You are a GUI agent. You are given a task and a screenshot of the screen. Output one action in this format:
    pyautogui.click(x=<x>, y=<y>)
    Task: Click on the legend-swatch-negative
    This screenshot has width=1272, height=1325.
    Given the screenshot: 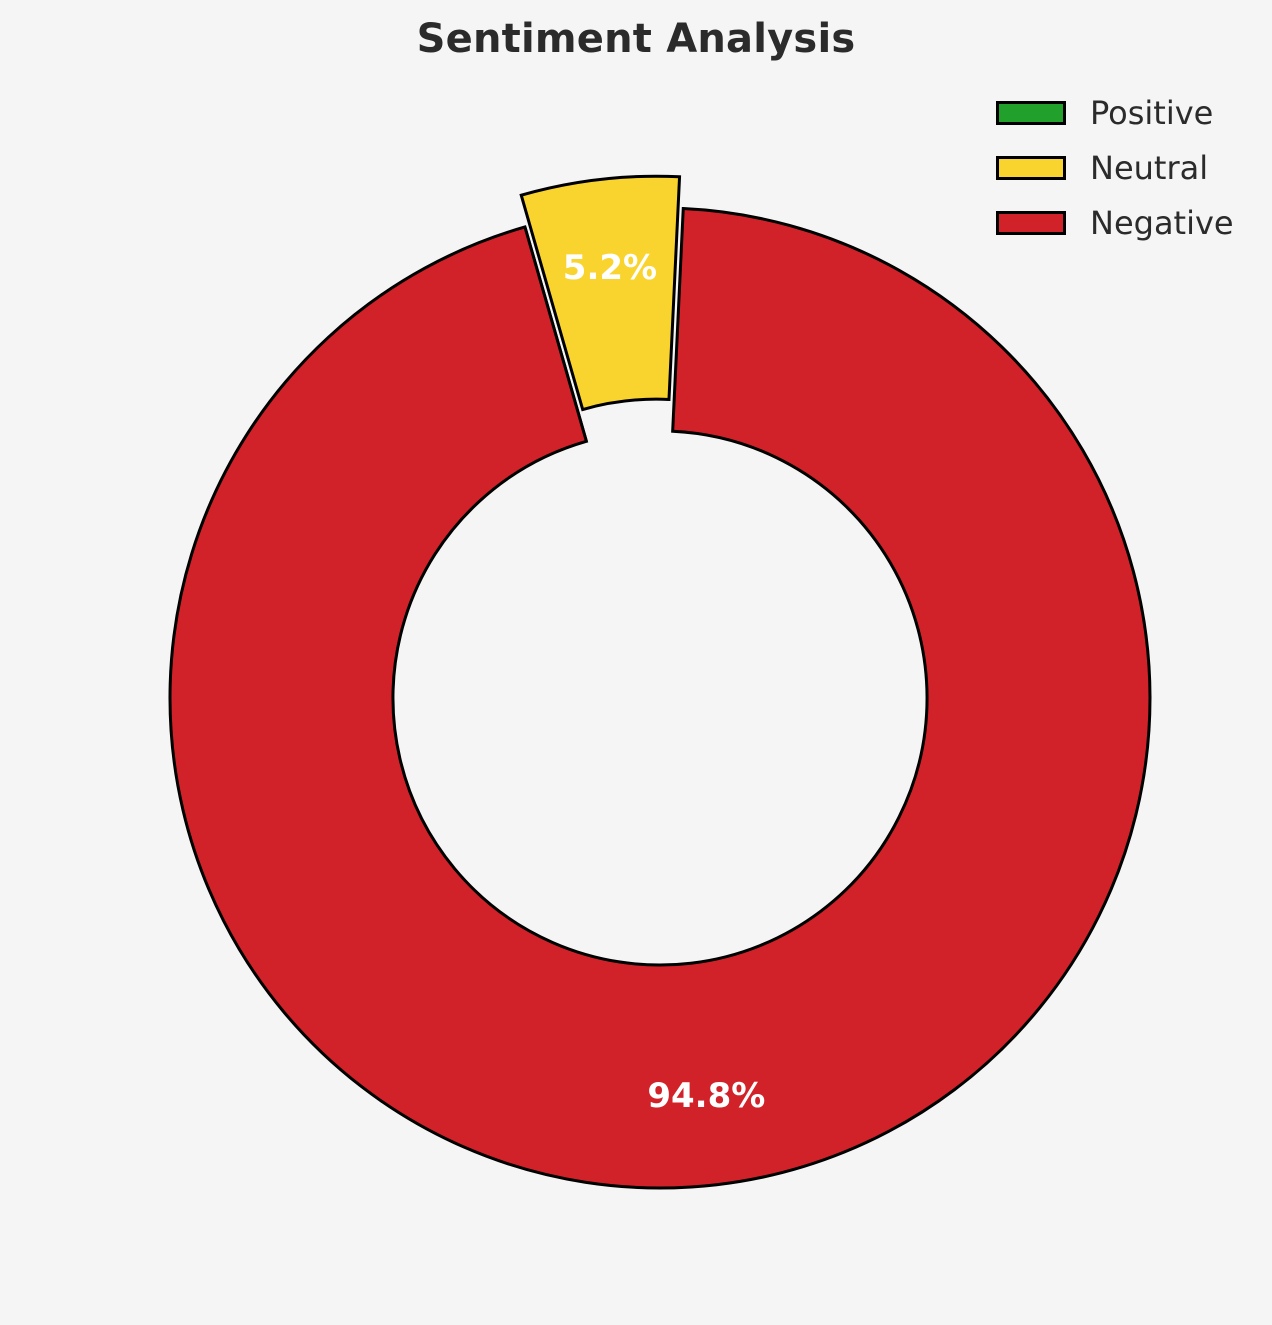 What is the action you would take?
    pyautogui.click(x=1031, y=223)
    